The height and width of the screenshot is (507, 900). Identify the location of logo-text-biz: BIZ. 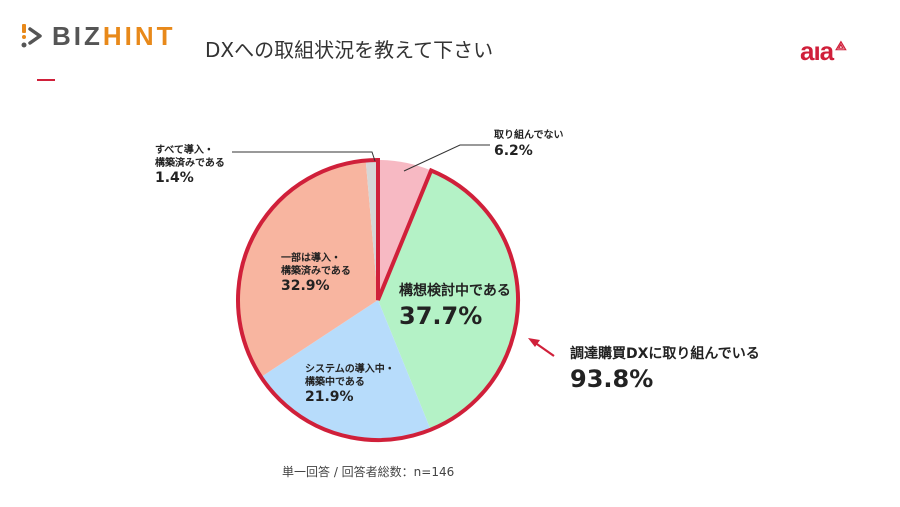
(77, 35).